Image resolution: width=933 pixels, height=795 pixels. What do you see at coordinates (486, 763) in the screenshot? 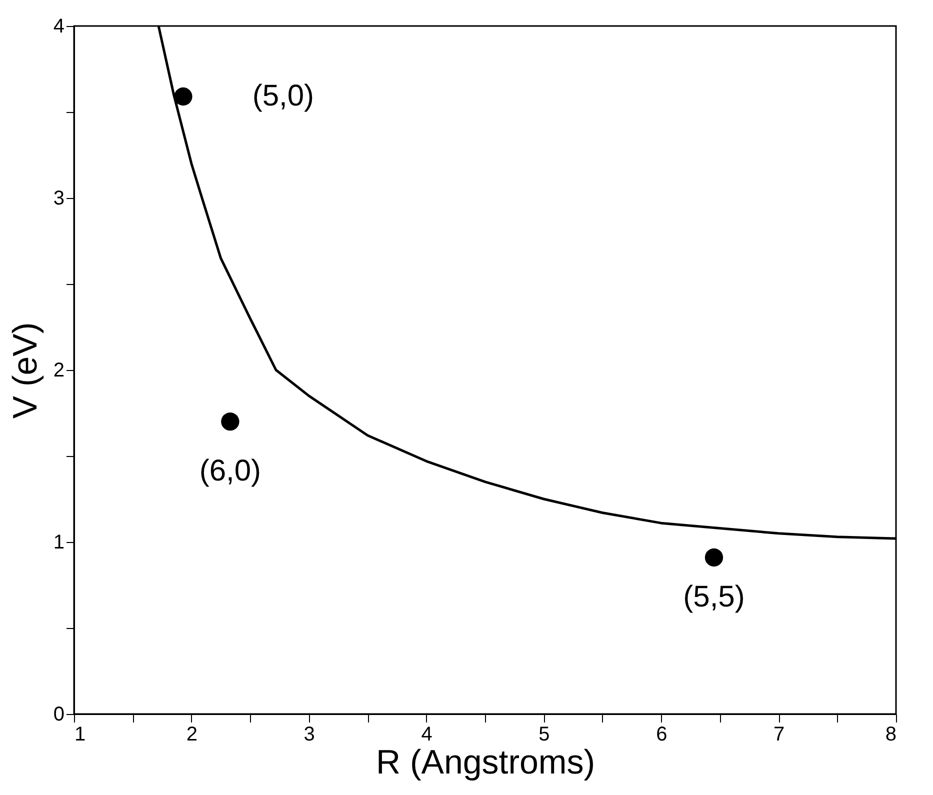
I see `x-axis-title: R (Angstroms)` at bounding box center [486, 763].